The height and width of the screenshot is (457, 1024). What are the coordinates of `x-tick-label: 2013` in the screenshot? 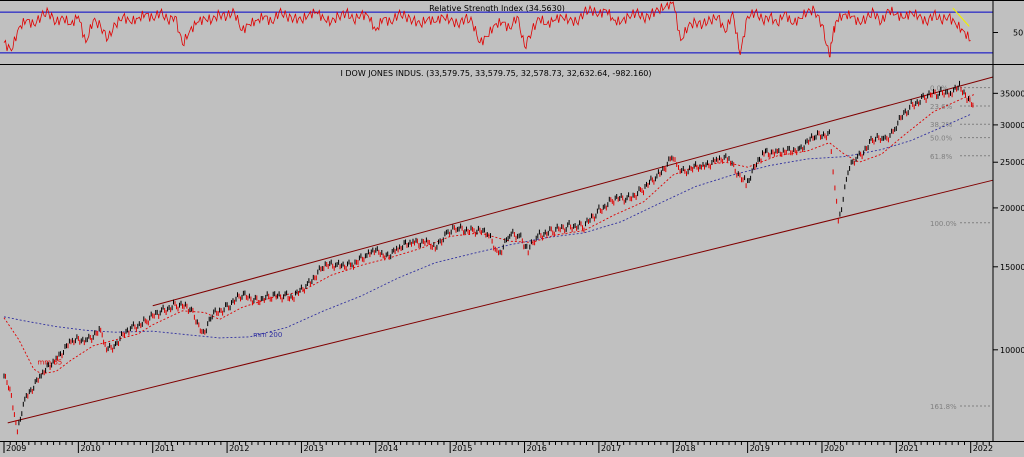 It's located at (313, 448).